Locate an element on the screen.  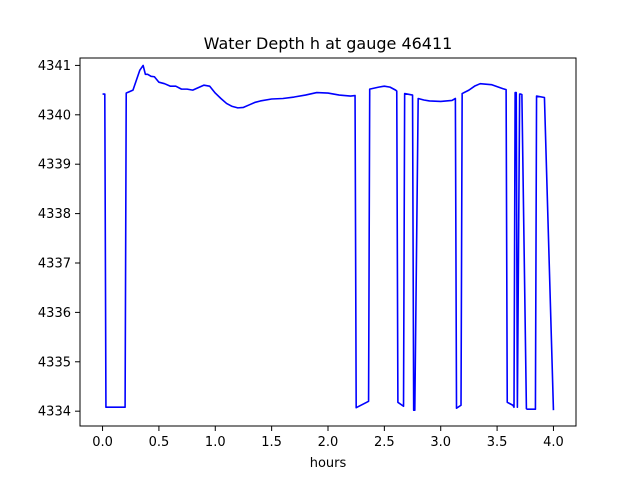
x-axis-label: hours is located at coordinates (328, 463).